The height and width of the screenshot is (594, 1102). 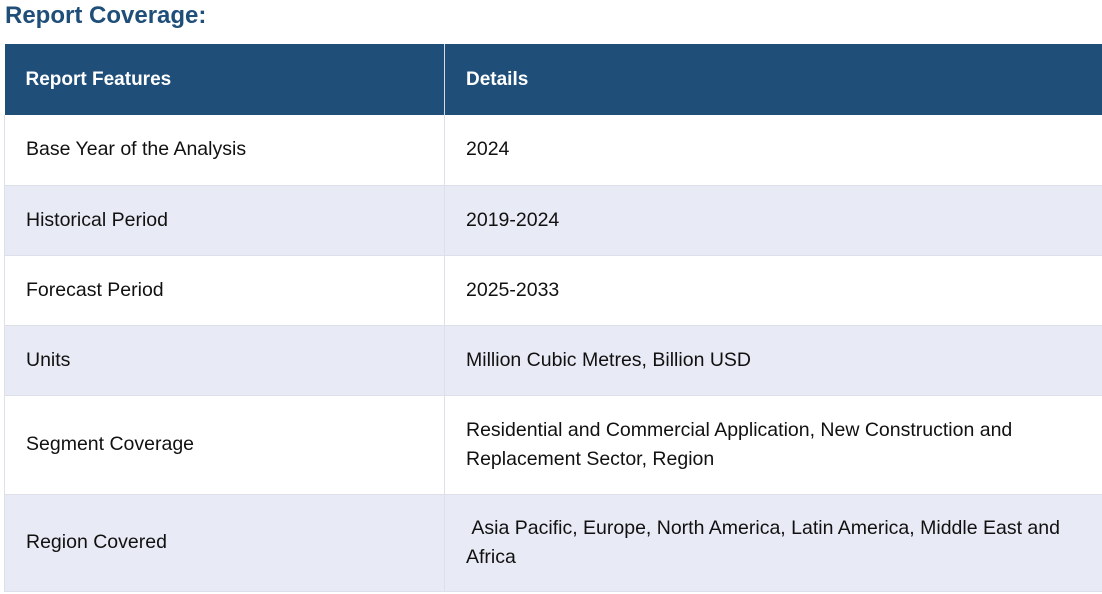 What do you see at coordinates (224, 150) in the screenshot?
I see `feature-cell: Base Year of the Analysis` at bounding box center [224, 150].